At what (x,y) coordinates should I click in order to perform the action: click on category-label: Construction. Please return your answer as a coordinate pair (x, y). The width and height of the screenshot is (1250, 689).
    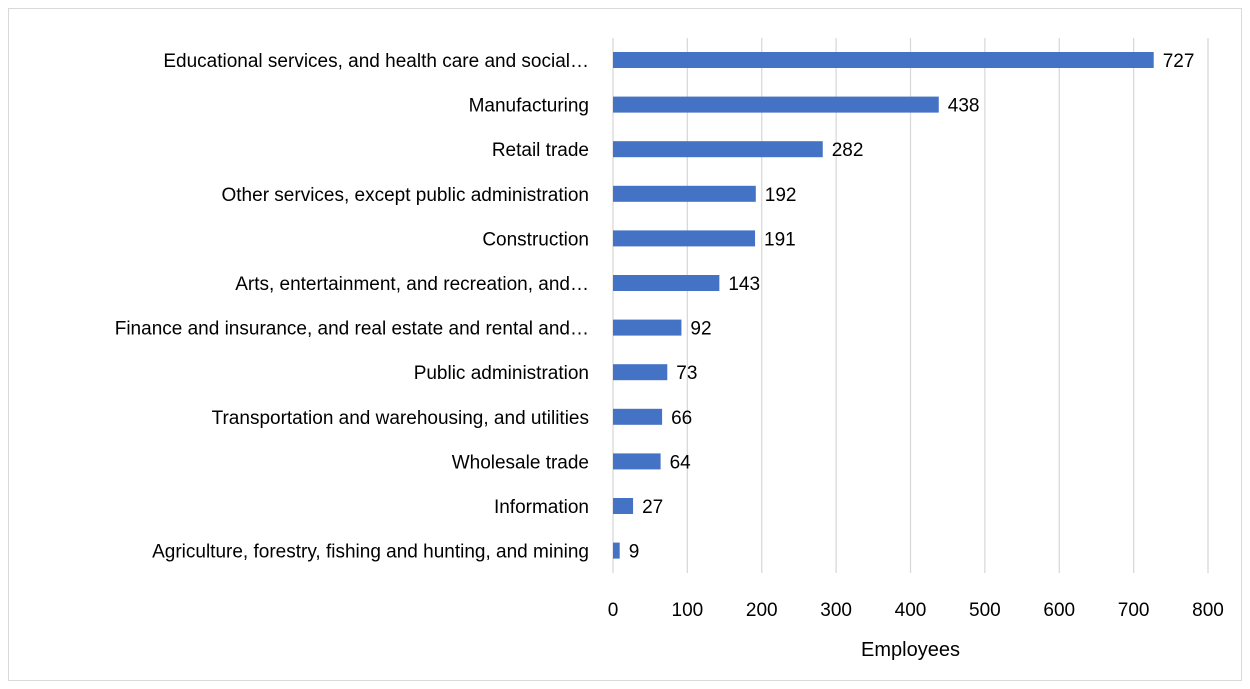
    Looking at the image, I should click on (535, 239).